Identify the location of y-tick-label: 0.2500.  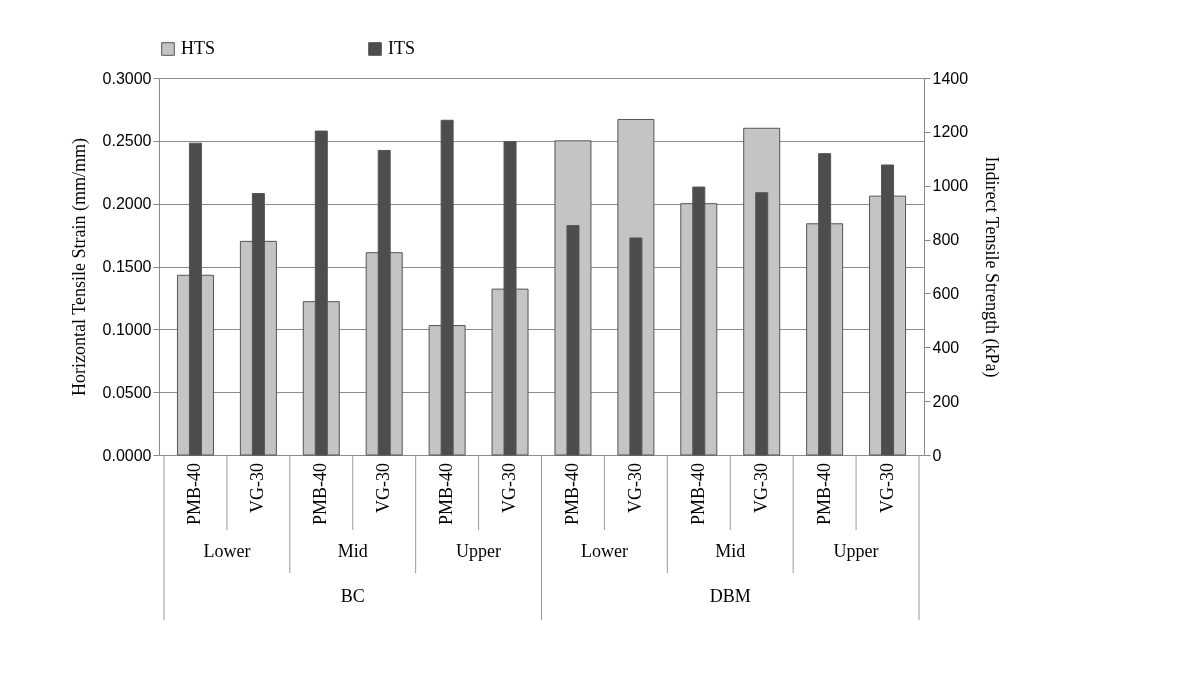
(127, 141).